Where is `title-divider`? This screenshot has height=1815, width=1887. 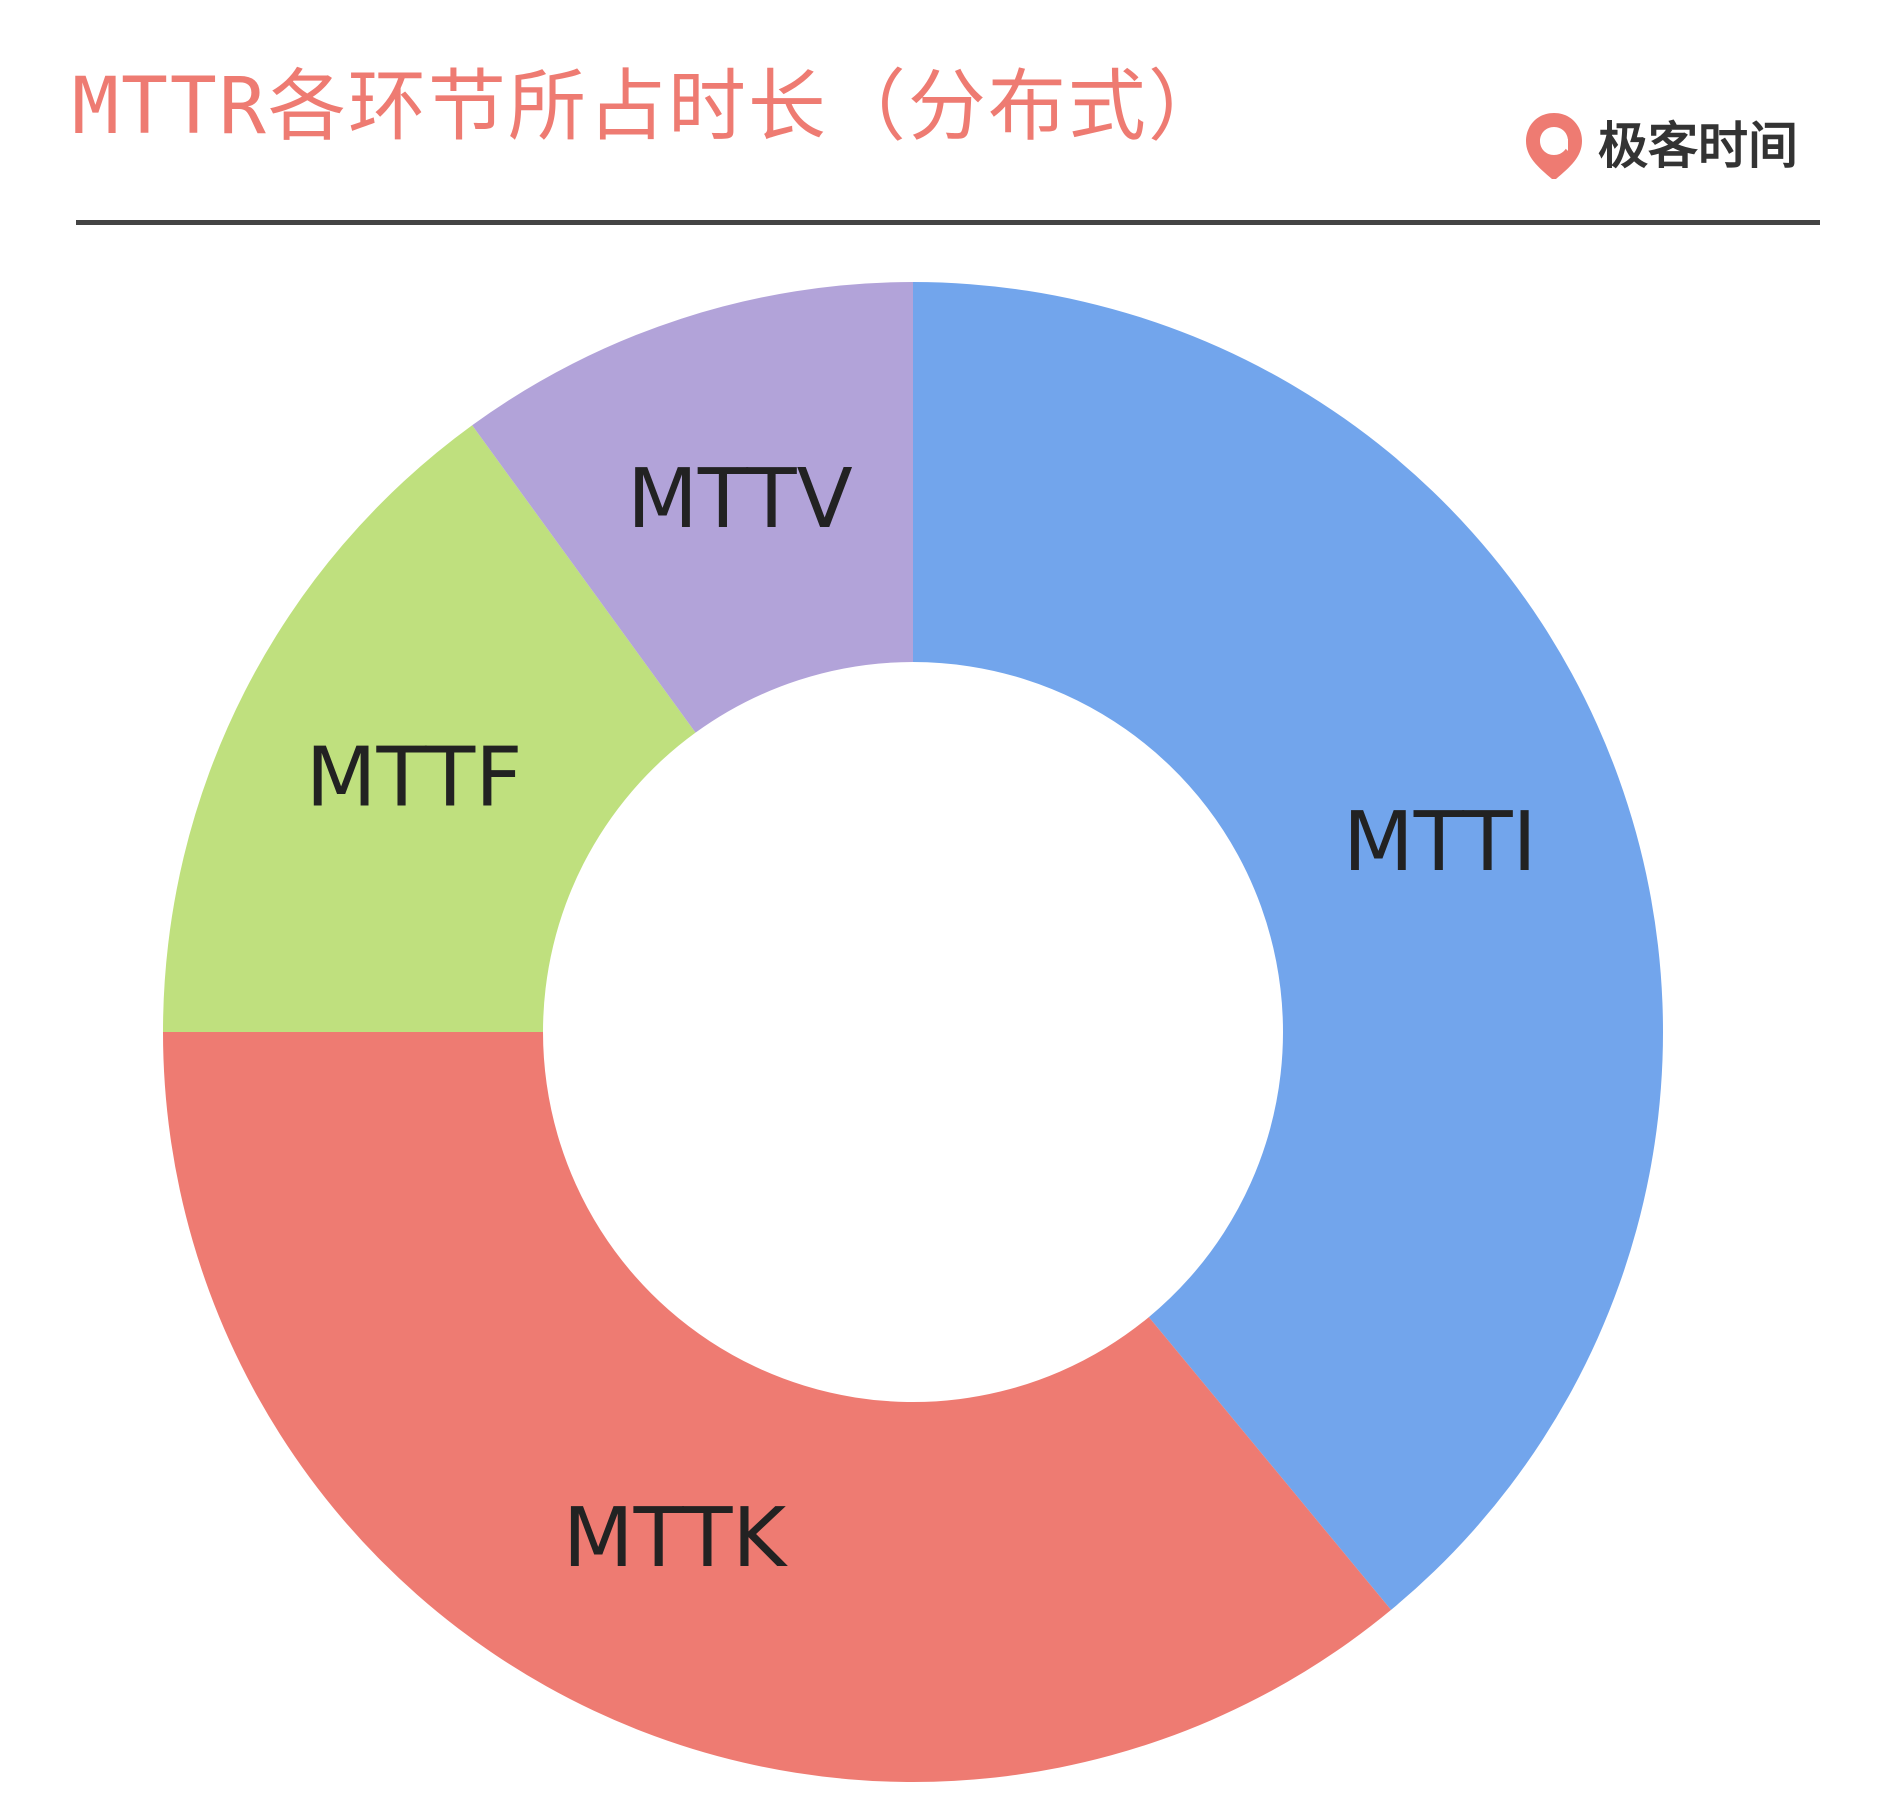
title-divider is located at coordinates (948, 222).